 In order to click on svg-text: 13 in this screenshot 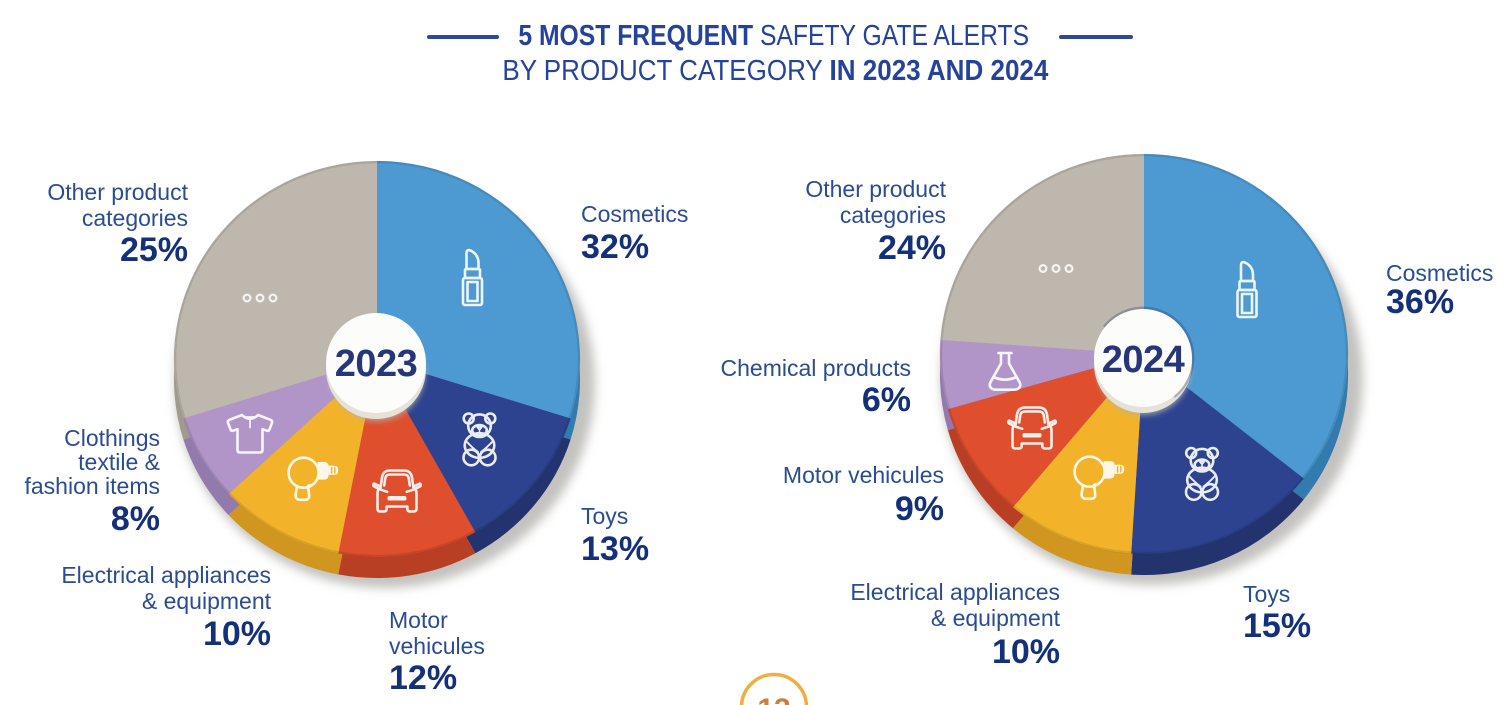, I will do `click(773, 699)`.